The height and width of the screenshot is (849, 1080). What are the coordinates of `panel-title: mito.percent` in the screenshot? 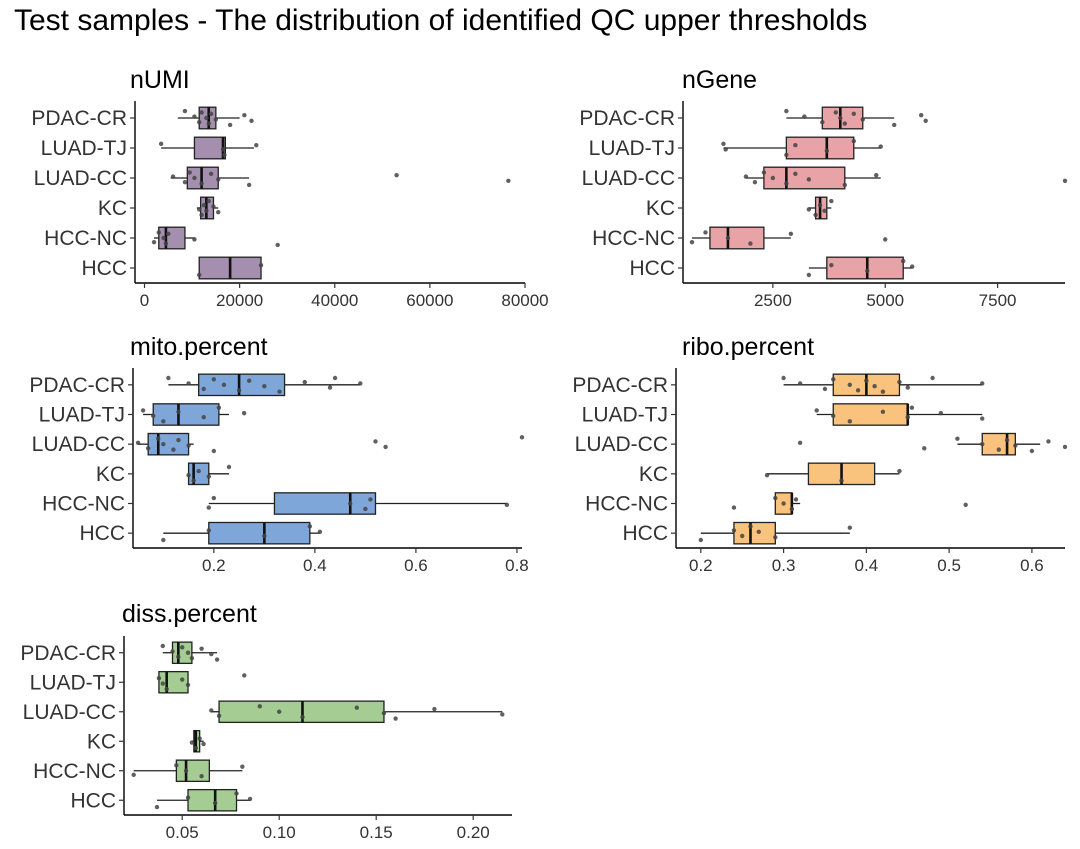 It's located at (199, 347).